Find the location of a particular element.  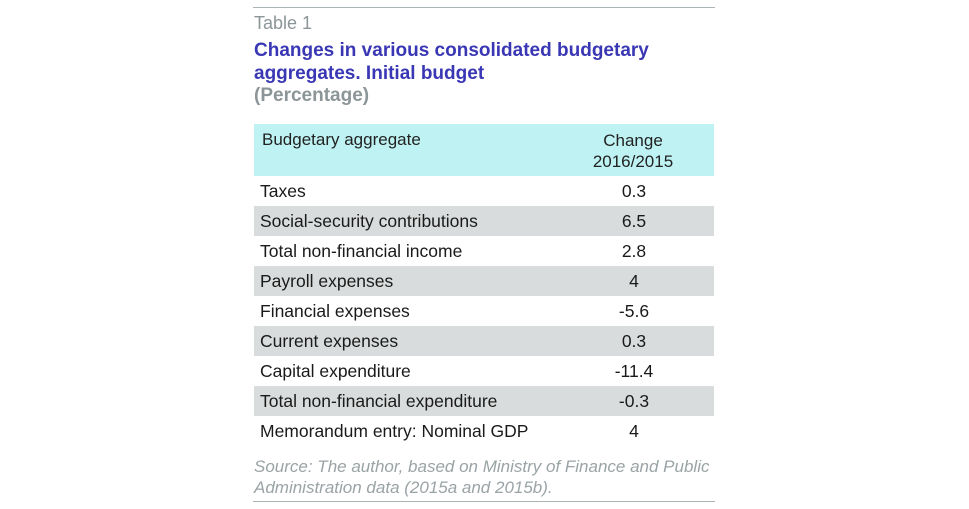

table-row: Total non-financial income 2.8 is located at coordinates (484, 251).